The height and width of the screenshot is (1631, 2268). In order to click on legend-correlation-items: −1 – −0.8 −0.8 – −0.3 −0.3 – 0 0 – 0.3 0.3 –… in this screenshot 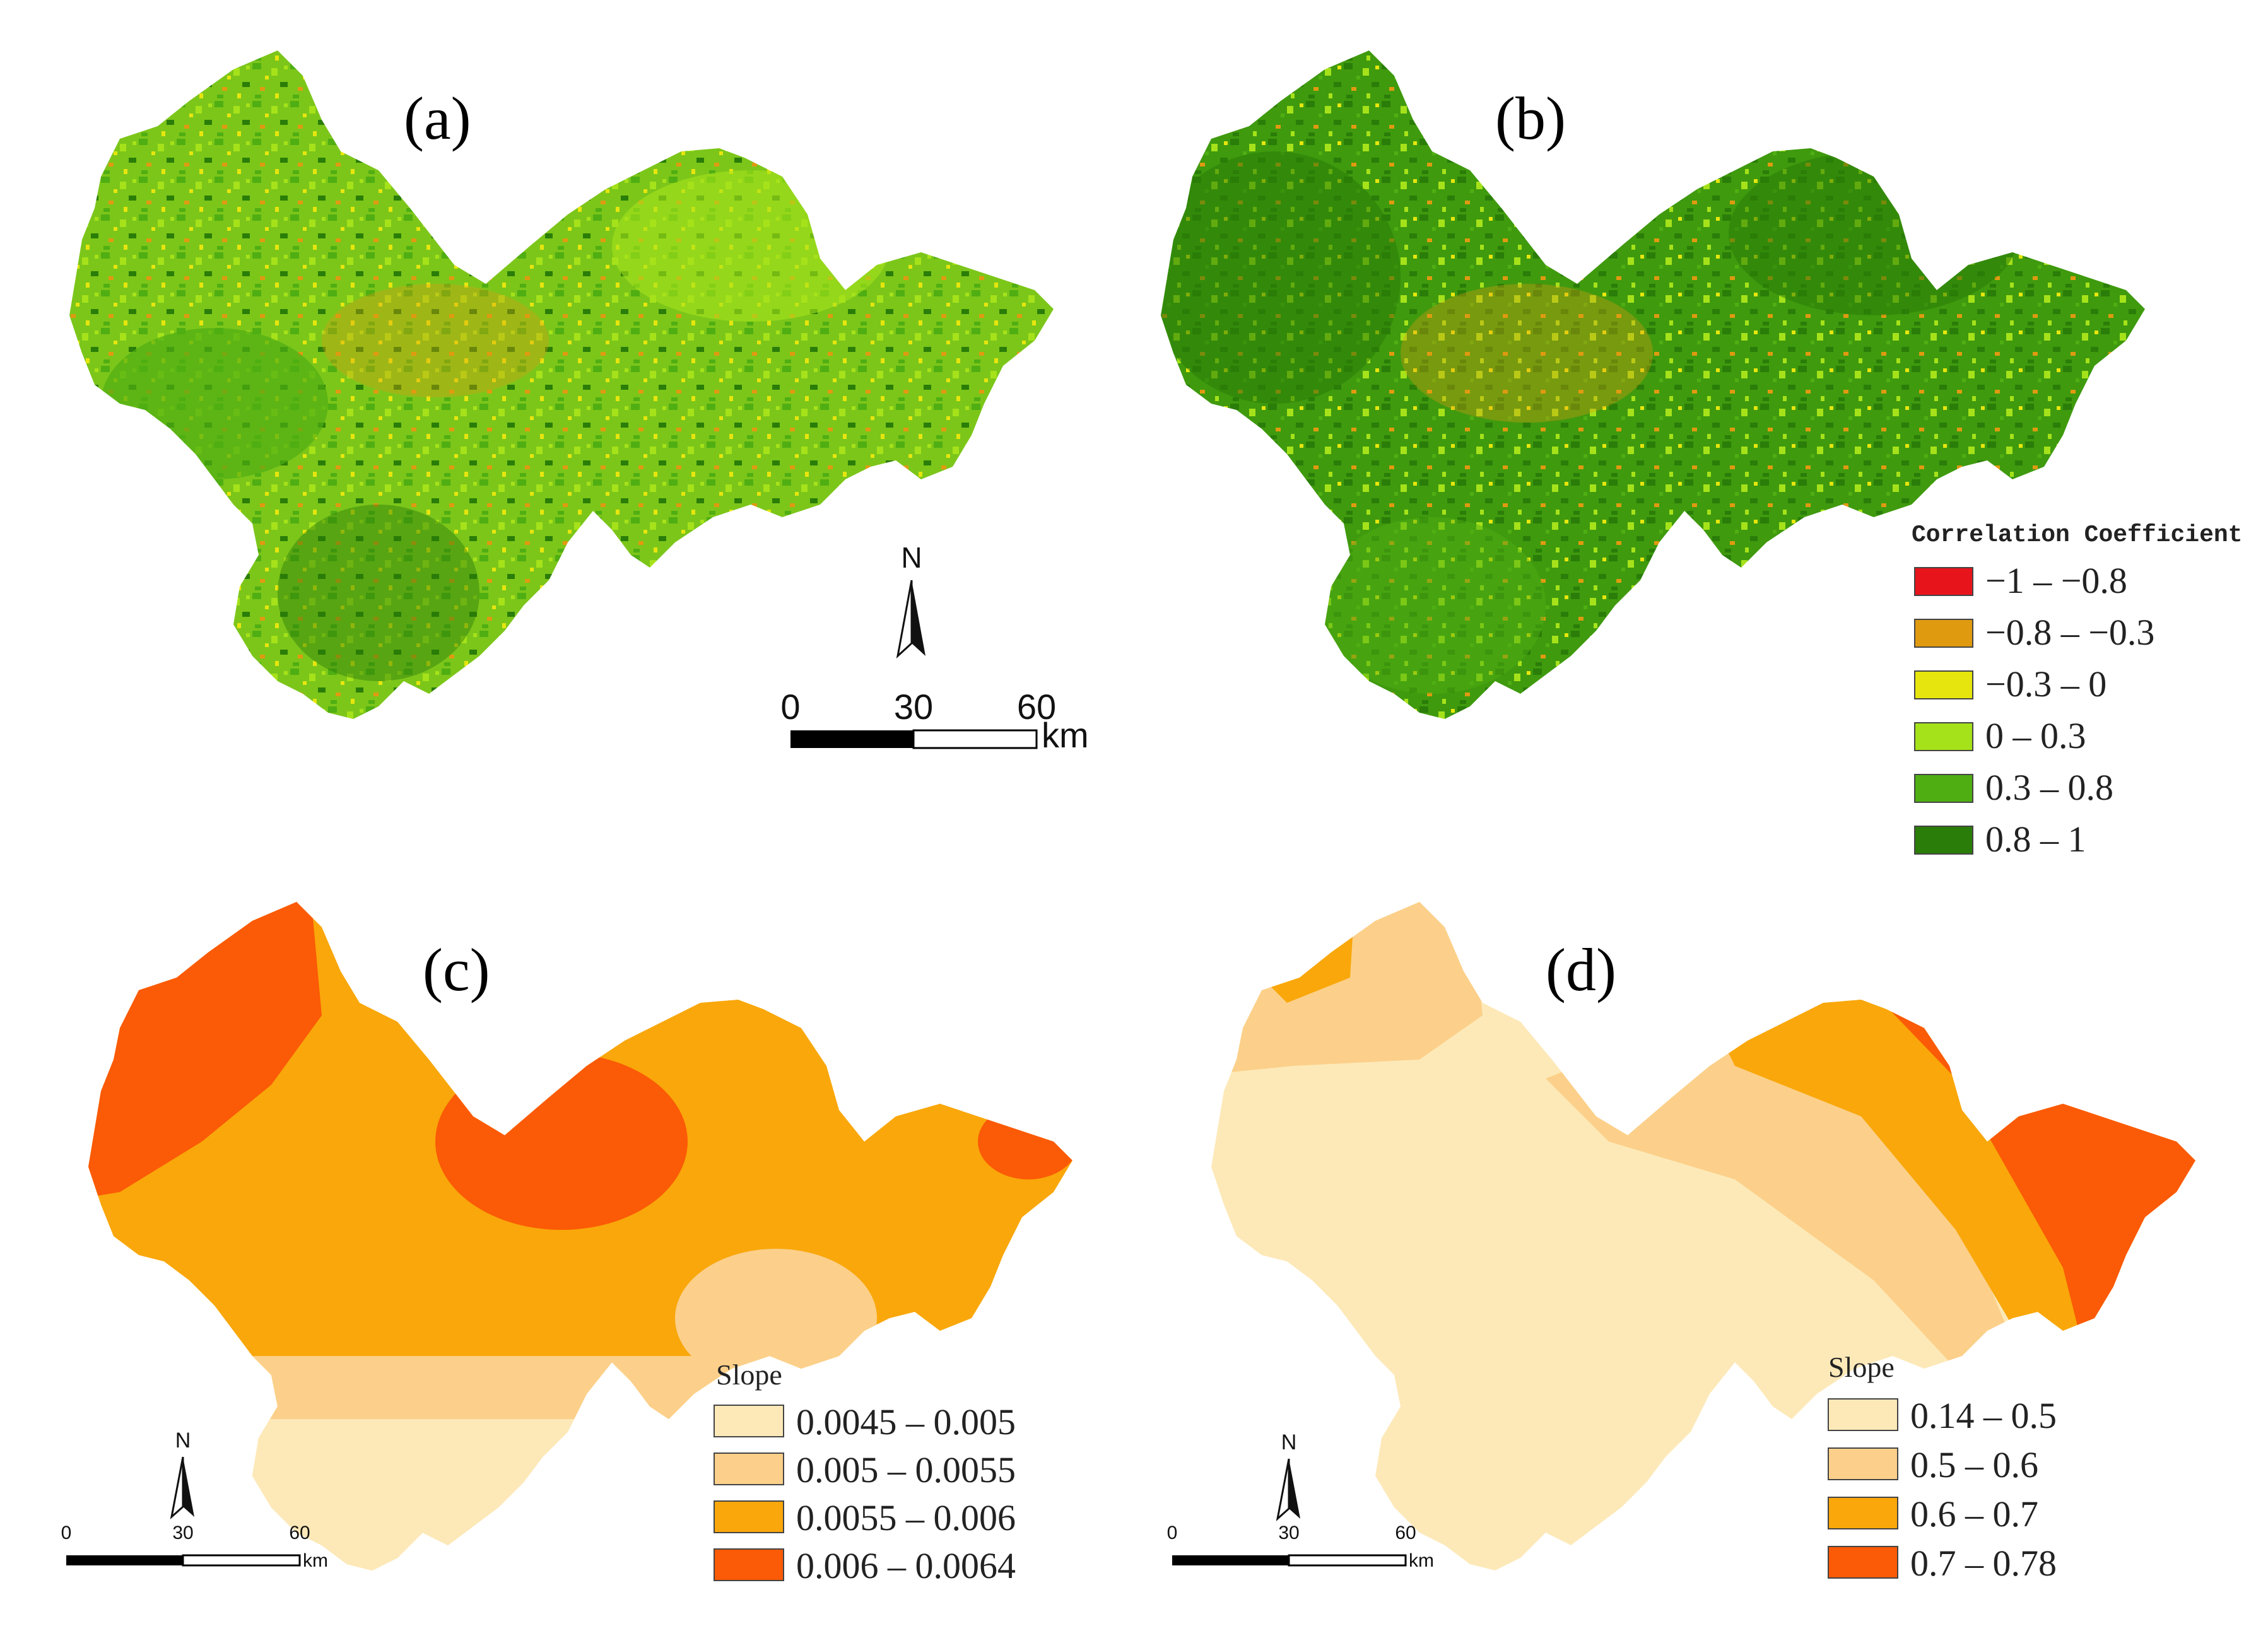, I will do `click(2034, 710)`.